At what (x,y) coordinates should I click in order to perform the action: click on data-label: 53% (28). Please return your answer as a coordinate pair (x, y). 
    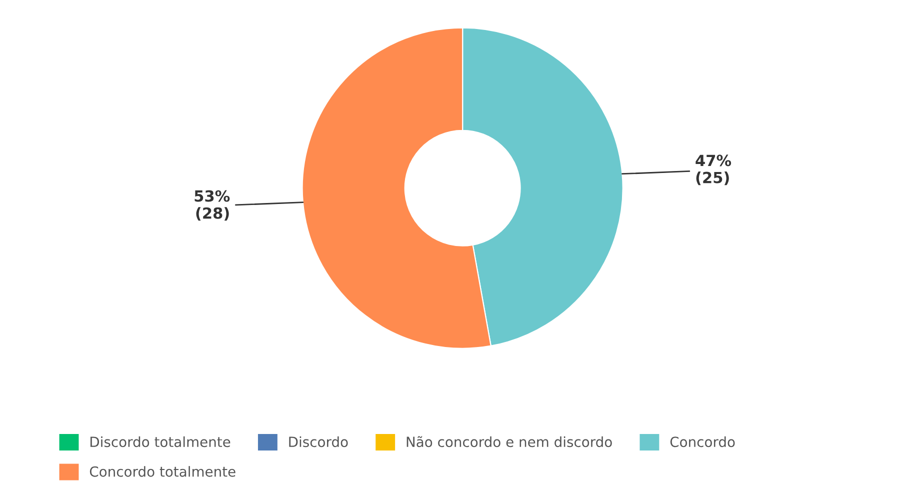
    Looking at the image, I should click on (212, 205).